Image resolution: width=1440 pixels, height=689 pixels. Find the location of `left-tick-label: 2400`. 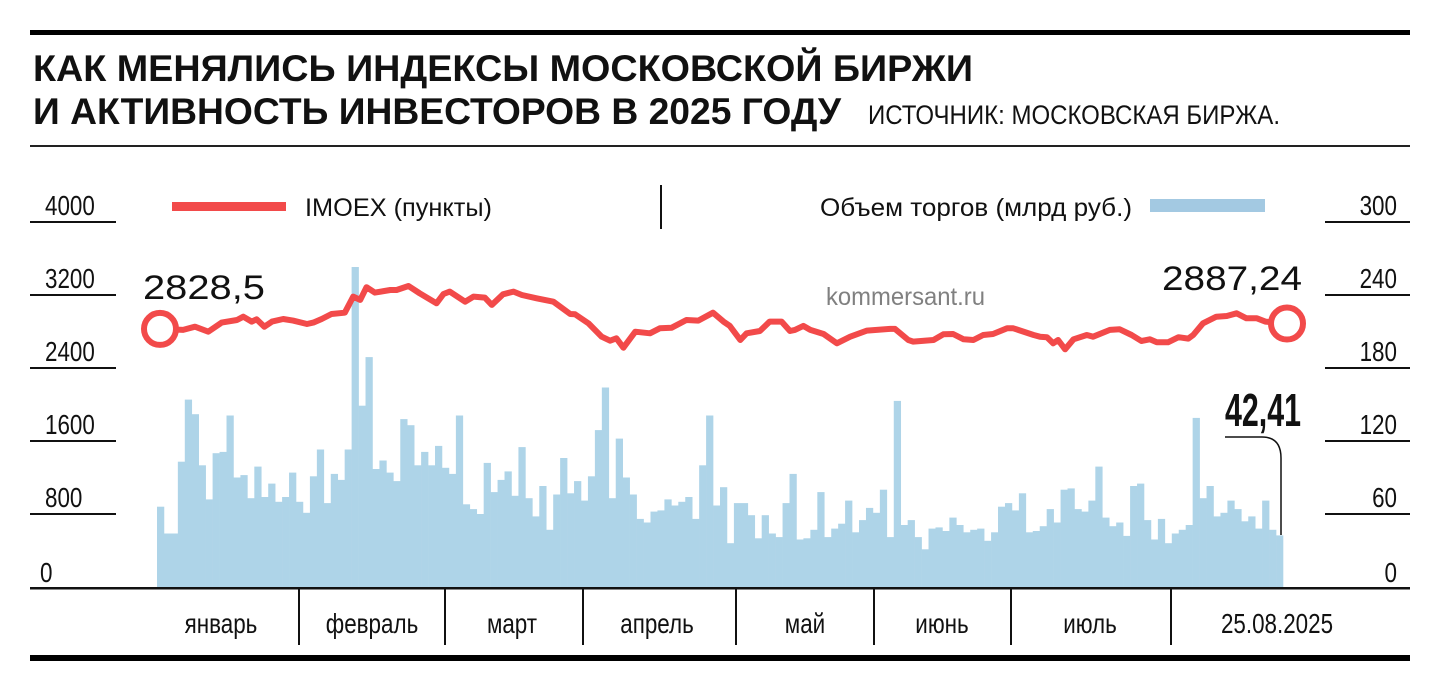

left-tick-label: 2400 is located at coordinates (70, 351).